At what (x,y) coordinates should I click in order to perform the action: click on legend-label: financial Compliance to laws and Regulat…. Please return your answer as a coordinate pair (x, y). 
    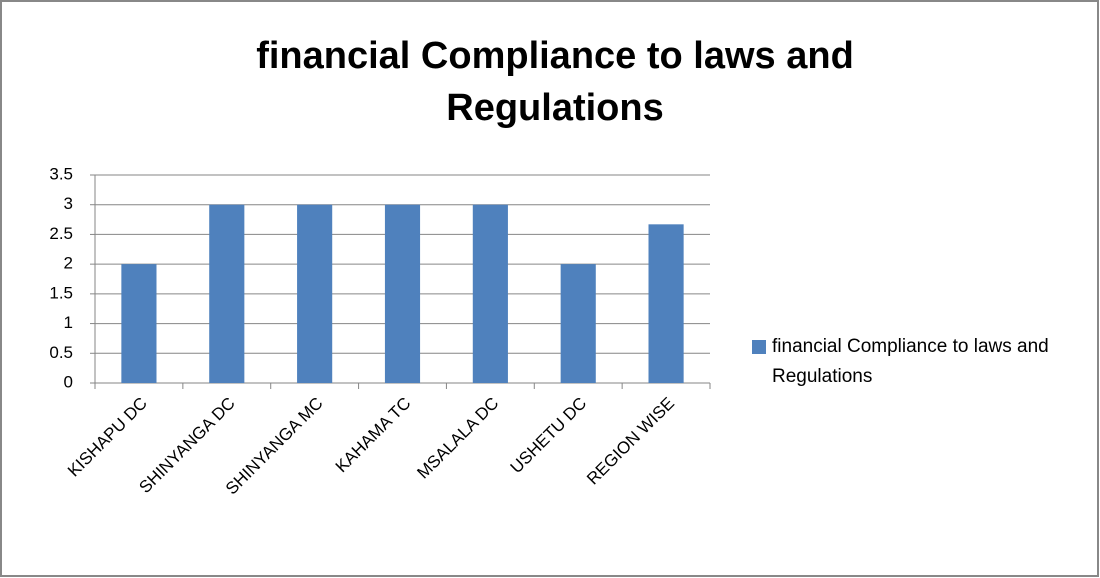
    Looking at the image, I should click on (910, 361).